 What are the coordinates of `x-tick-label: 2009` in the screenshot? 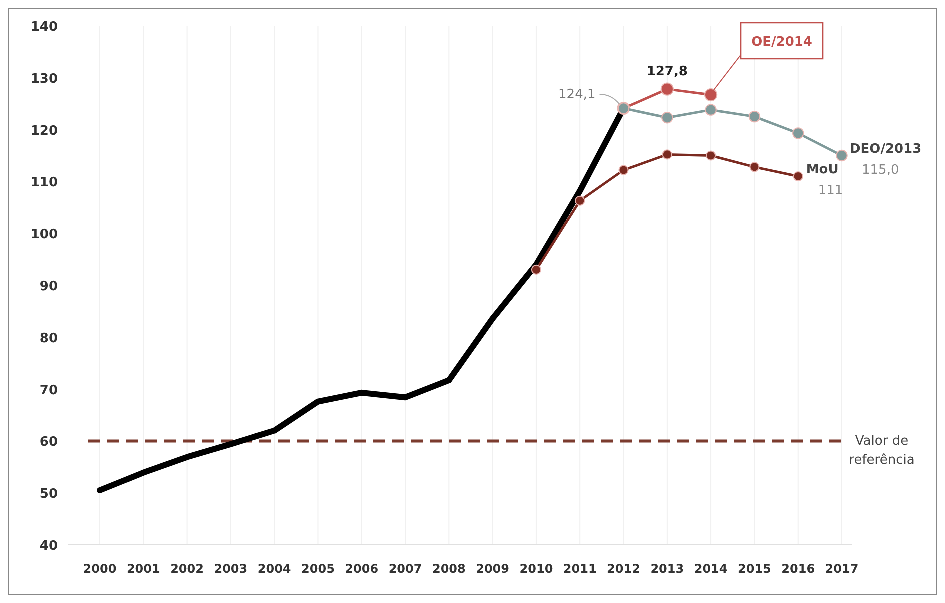 It's located at (493, 569).